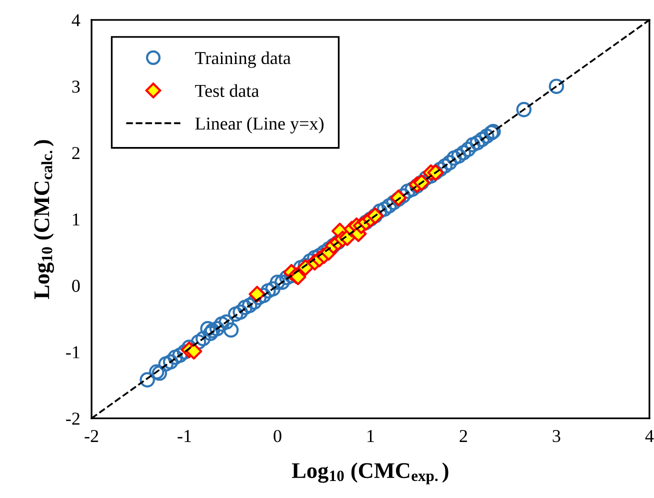 This screenshot has height=498, width=654. Describe the element at coordinates (649, 436) in the screenshot. I see `x-tick-label: 4` at that location.